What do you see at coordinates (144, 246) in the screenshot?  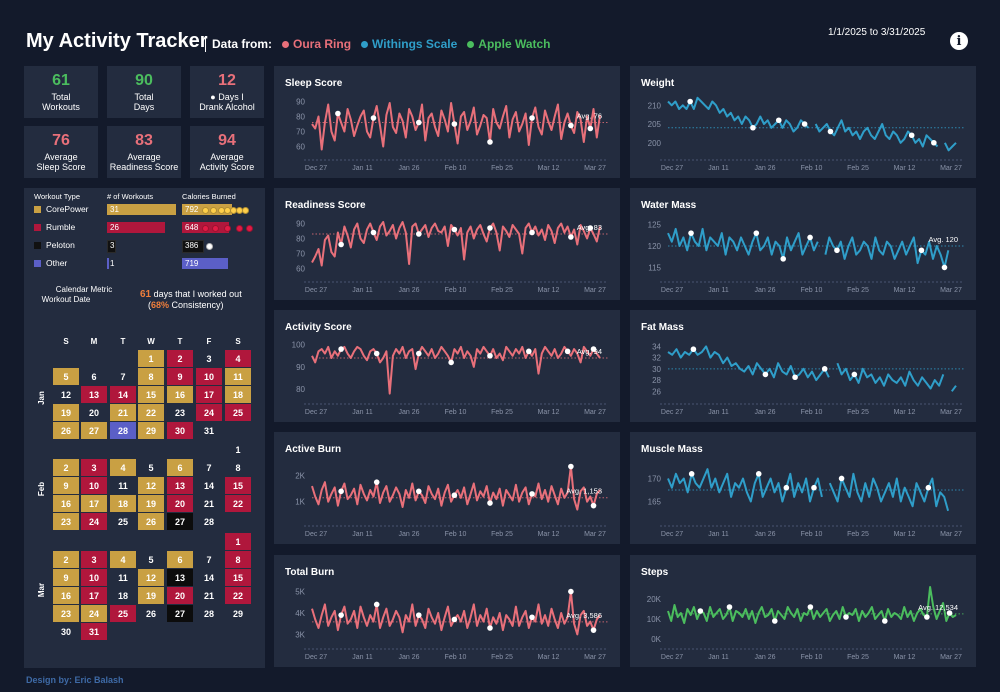 I see `workout-row: Peloton 3 386` at bounding box center [144, 246].